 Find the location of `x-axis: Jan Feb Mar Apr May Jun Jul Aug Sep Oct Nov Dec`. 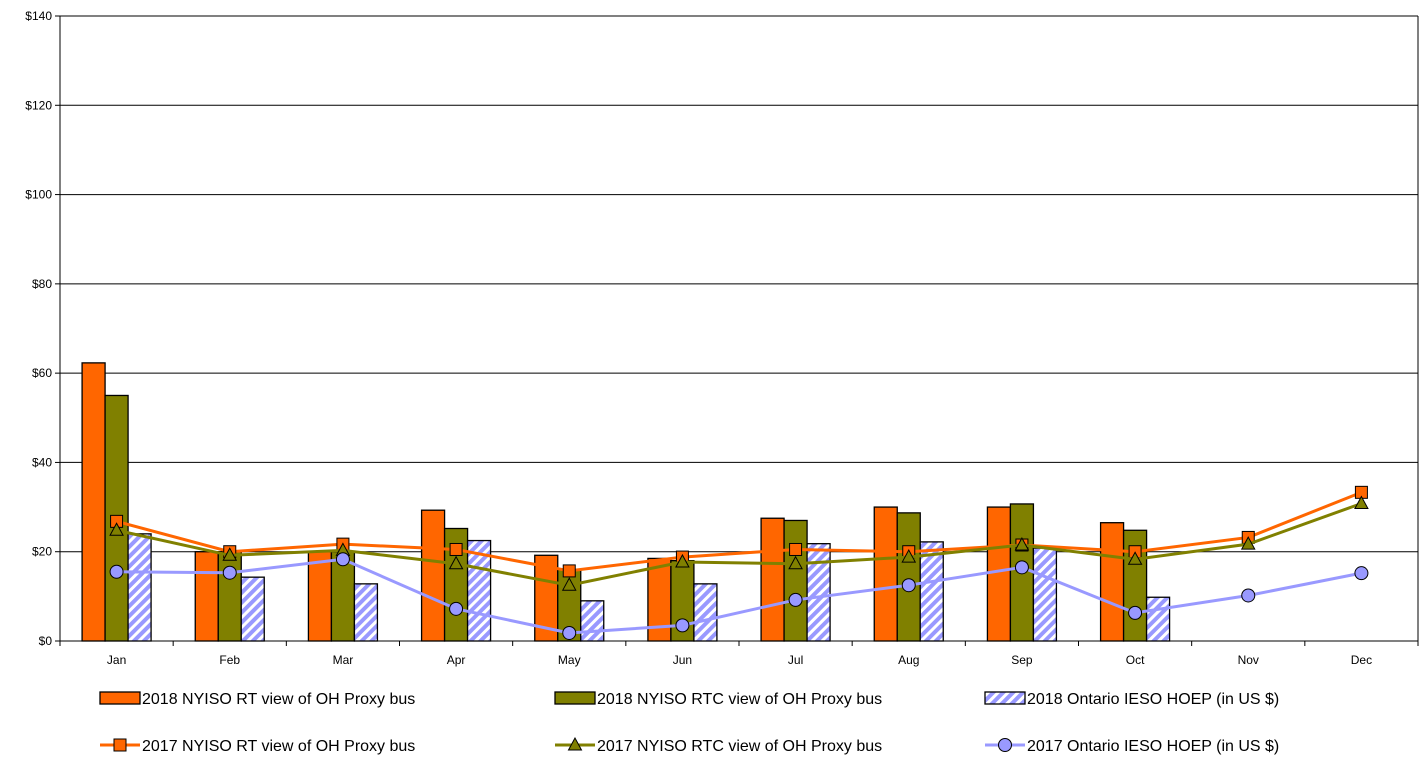

x-axis: Jan Feb Mar Apr May Jun Jul Aug Sep Oct Nov Dec is located at coordinates (739, 653).